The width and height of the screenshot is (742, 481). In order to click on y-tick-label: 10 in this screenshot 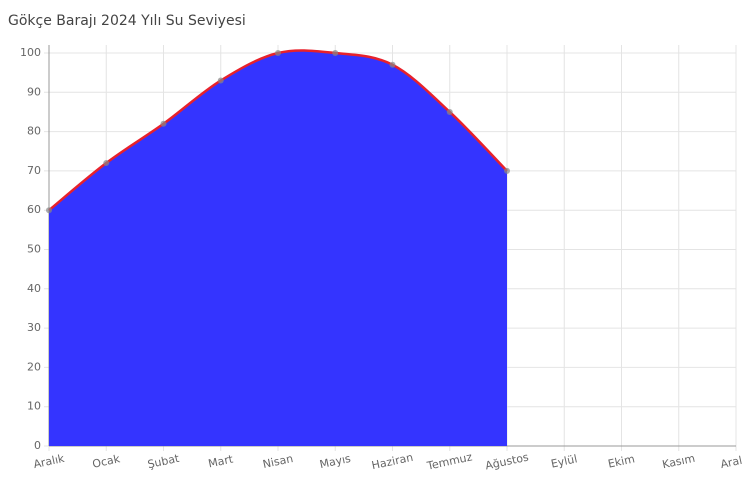, I will do `click(34, 406)`.